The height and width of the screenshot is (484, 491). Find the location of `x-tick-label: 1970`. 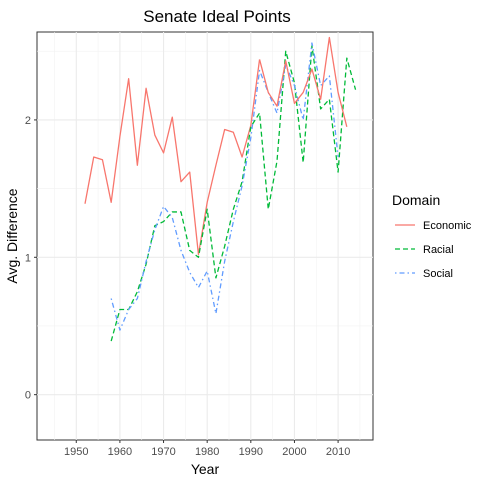

x-tick-label: 1970 is located at coordinates (163, 452).